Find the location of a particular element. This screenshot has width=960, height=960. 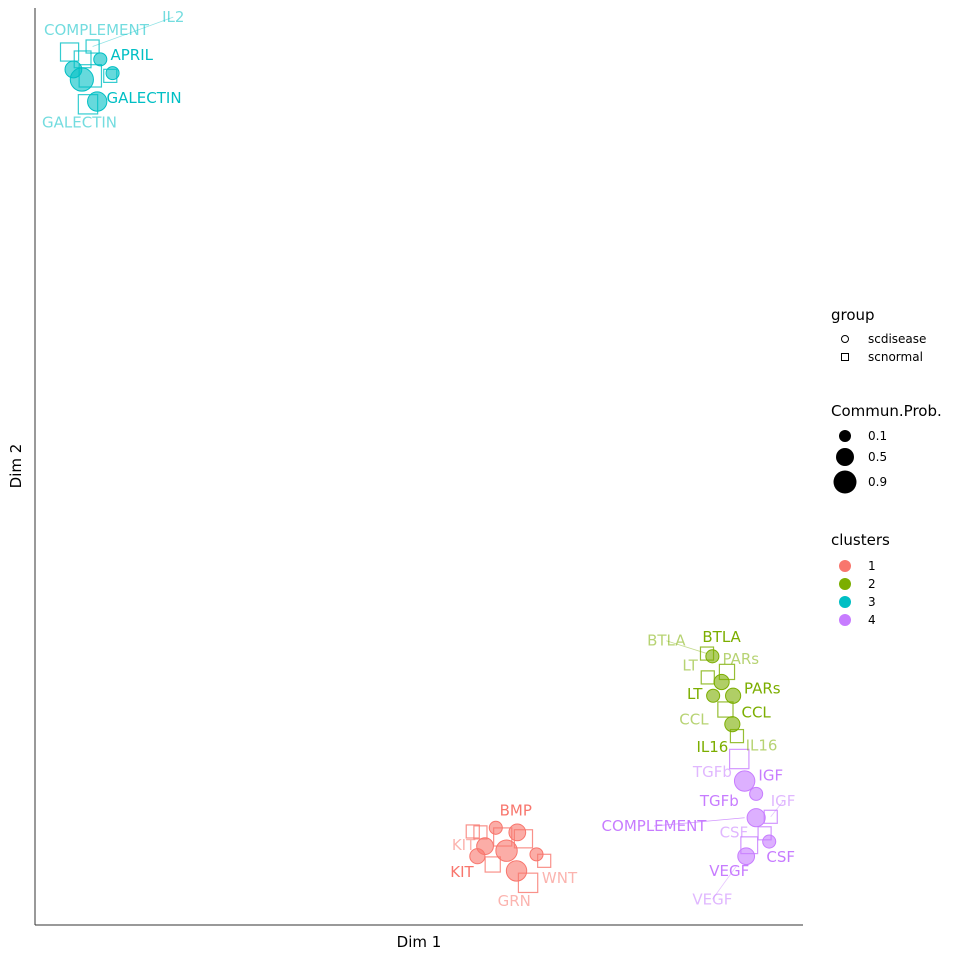

legend-cluster-item: 3 is located at coordinates (872, 602).